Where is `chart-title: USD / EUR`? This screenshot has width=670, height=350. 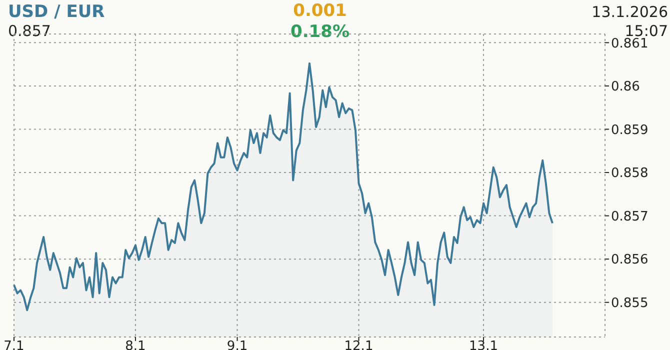 chart-title: USD / EUR is located at coordinates (56, 12).